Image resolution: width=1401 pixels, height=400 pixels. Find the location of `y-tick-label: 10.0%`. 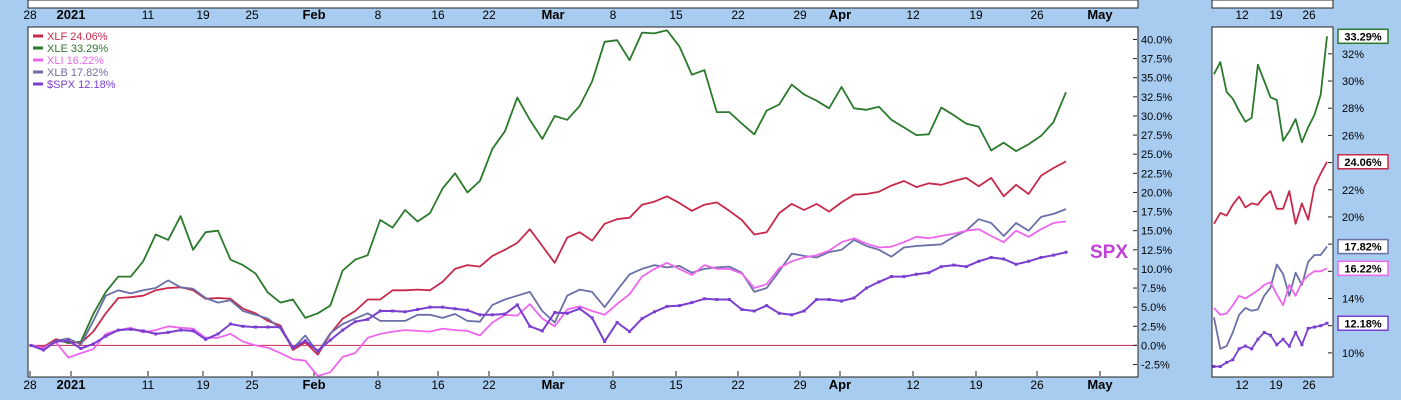

y-tick-label: 10.0% is located at coordinates (1156, 270).